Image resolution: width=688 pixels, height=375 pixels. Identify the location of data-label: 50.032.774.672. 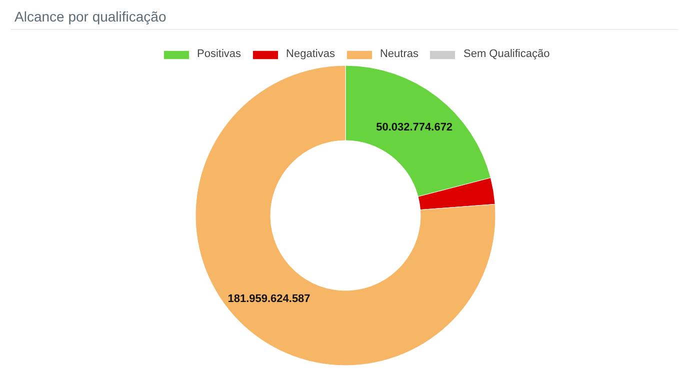
(414, 128).